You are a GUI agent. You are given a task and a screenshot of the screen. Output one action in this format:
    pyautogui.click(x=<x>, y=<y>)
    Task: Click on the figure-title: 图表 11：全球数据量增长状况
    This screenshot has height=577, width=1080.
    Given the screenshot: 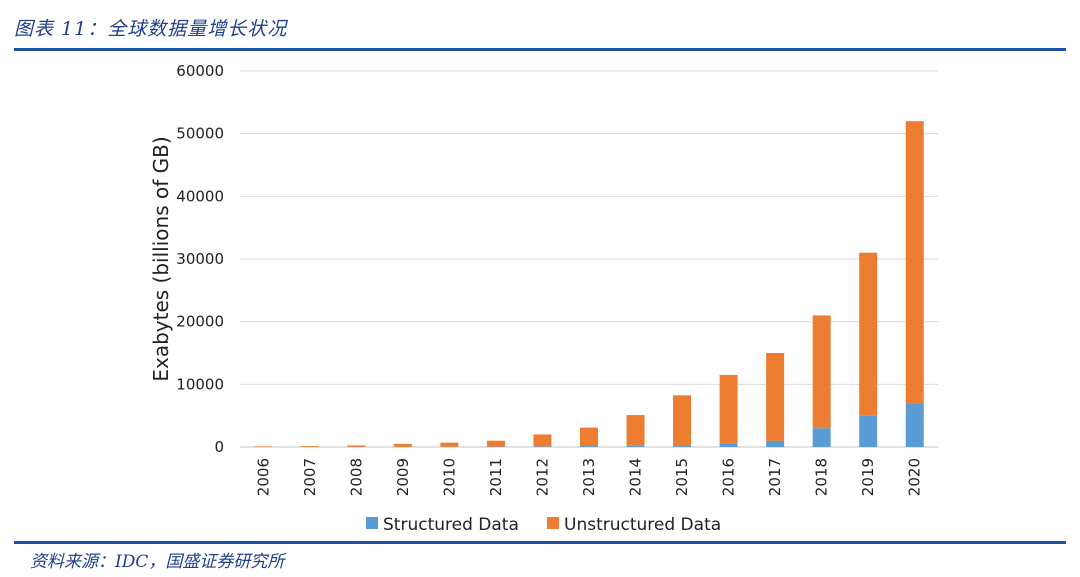 What is the action you would take?
    pyautogui.click(x=151, y=29)
    